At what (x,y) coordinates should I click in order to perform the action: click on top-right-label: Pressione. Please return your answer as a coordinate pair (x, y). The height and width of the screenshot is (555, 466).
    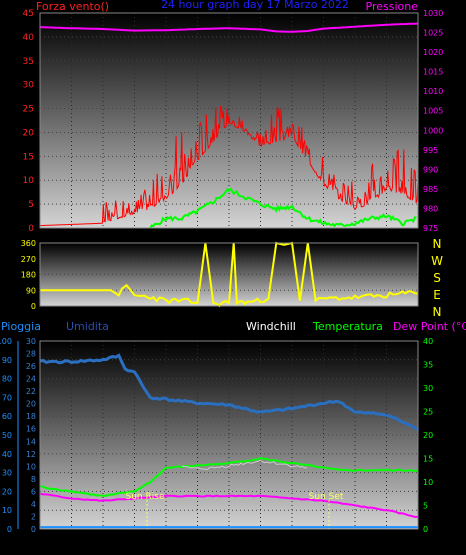
    Looking at the image, I should click on (392, 6).